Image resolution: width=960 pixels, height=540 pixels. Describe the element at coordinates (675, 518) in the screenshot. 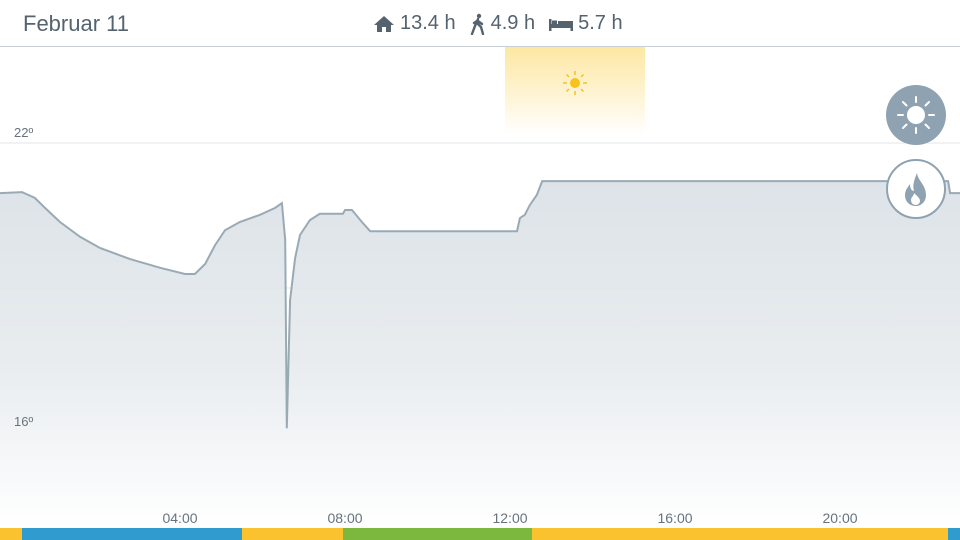

I see `x-label-1600: 16:00` at that location.